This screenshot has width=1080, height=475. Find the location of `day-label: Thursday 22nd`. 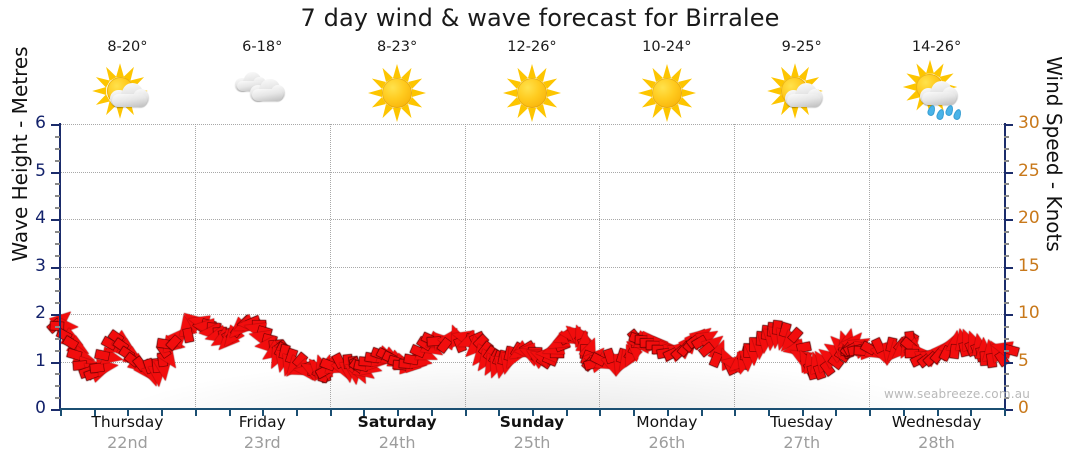

day-label: Thursday 22nd is located at coordinates (127, 433).